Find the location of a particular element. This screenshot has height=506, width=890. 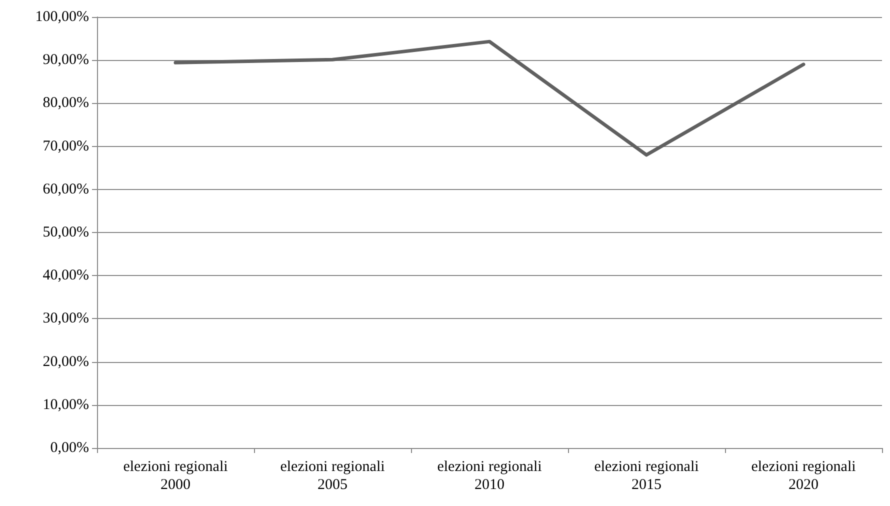

y-tick-label: 0,00% is located at coordinates (69, 448).